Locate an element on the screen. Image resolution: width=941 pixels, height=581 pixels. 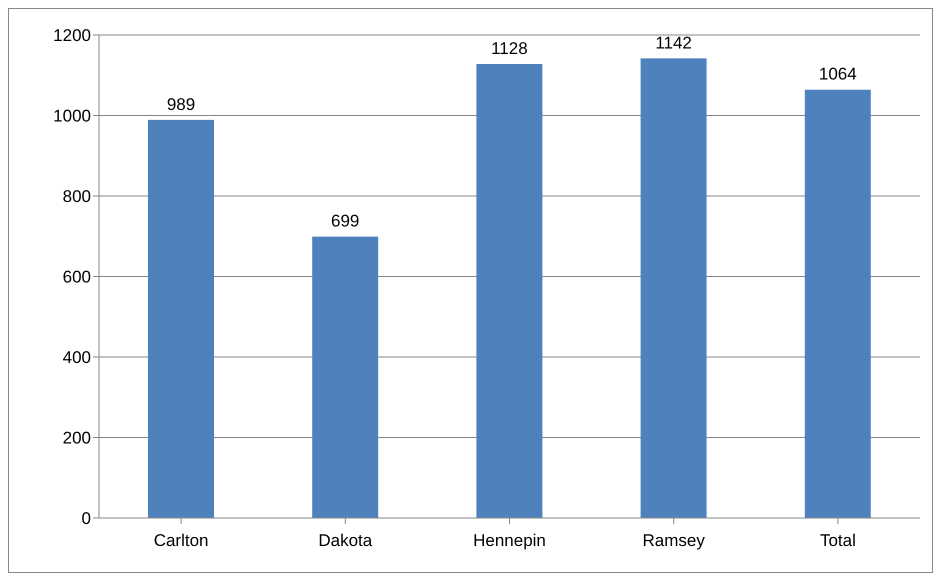
y-tick-label: 600 is located at coordinates (76, 277).